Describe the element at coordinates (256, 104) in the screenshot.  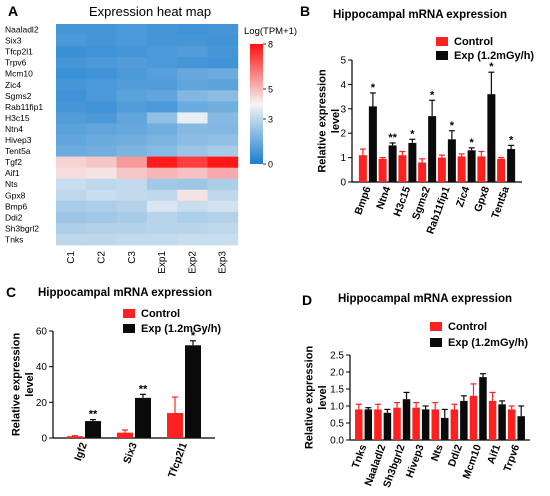
I see `colorbar` at that location.